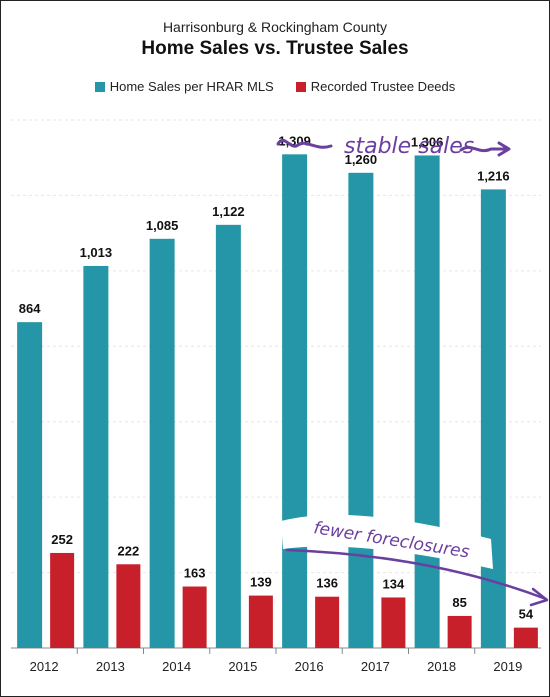 This screenshot has width=550, height=697. What do you see at coordinates (427, 141) in the screenshot?
I see `data-label-home-sales: 1,306` at bounding box center [427, 141].